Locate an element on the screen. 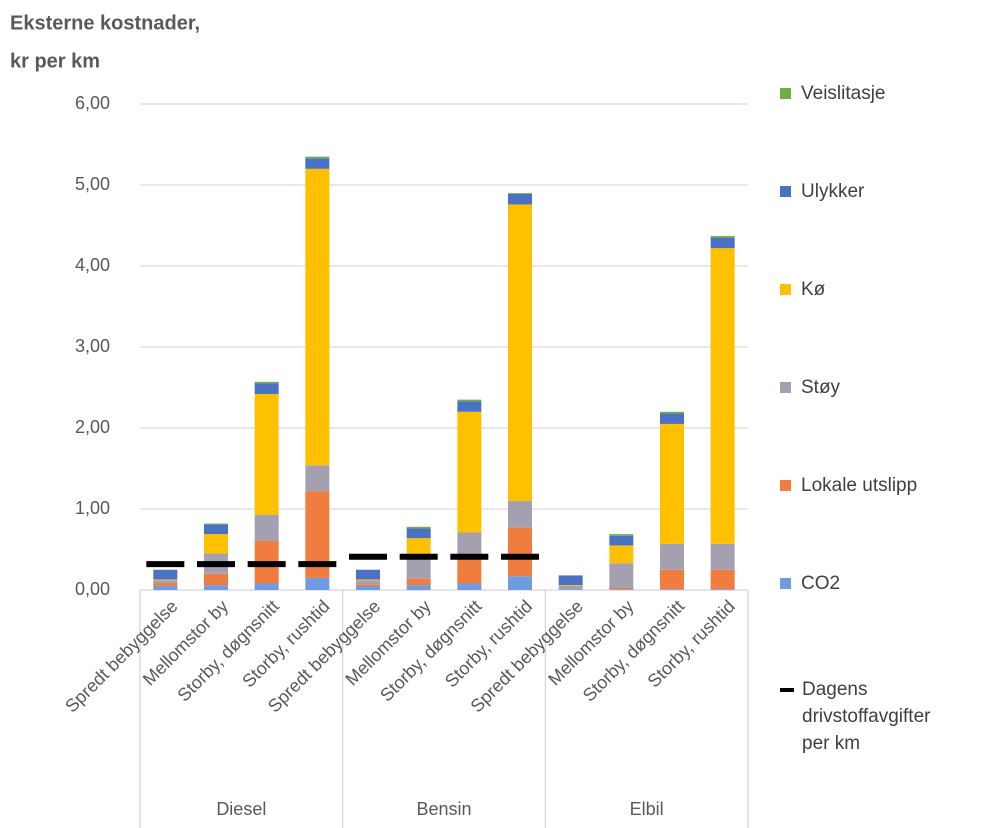 The height and width of the screenshot is (828, 1006). legend-label: CO2 is located at coordinates (821, 583).